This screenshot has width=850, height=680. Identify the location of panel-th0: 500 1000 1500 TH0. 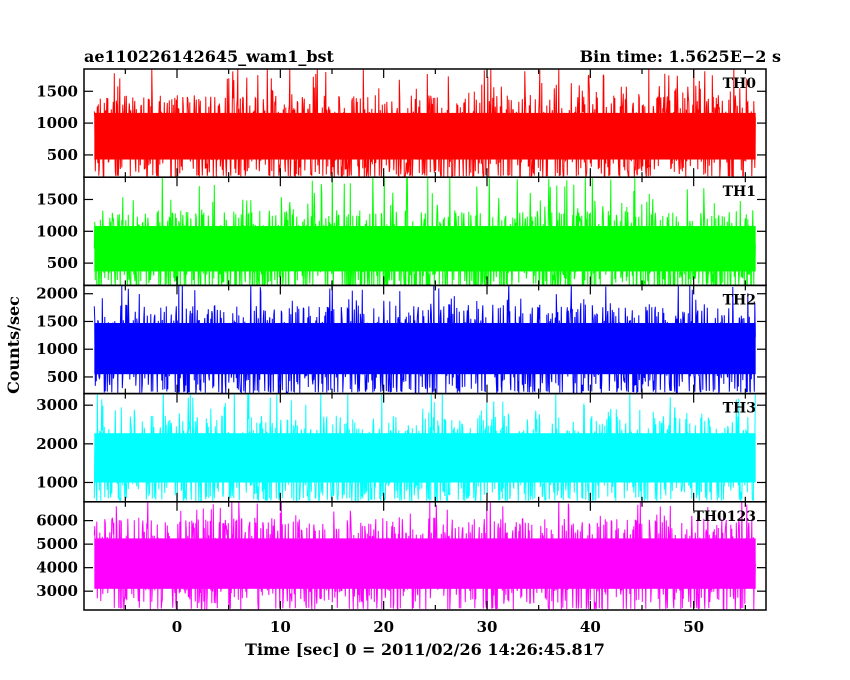
(401, 123).